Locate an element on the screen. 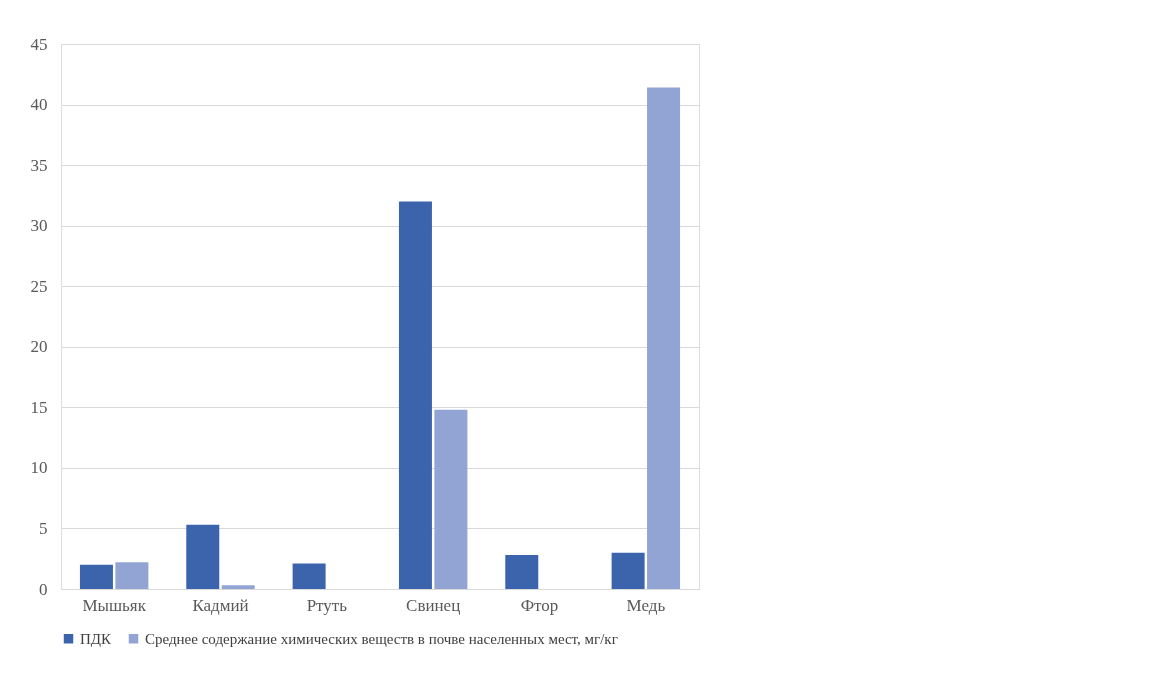  legend-label: ПДК is located at coordinates (96, 638).